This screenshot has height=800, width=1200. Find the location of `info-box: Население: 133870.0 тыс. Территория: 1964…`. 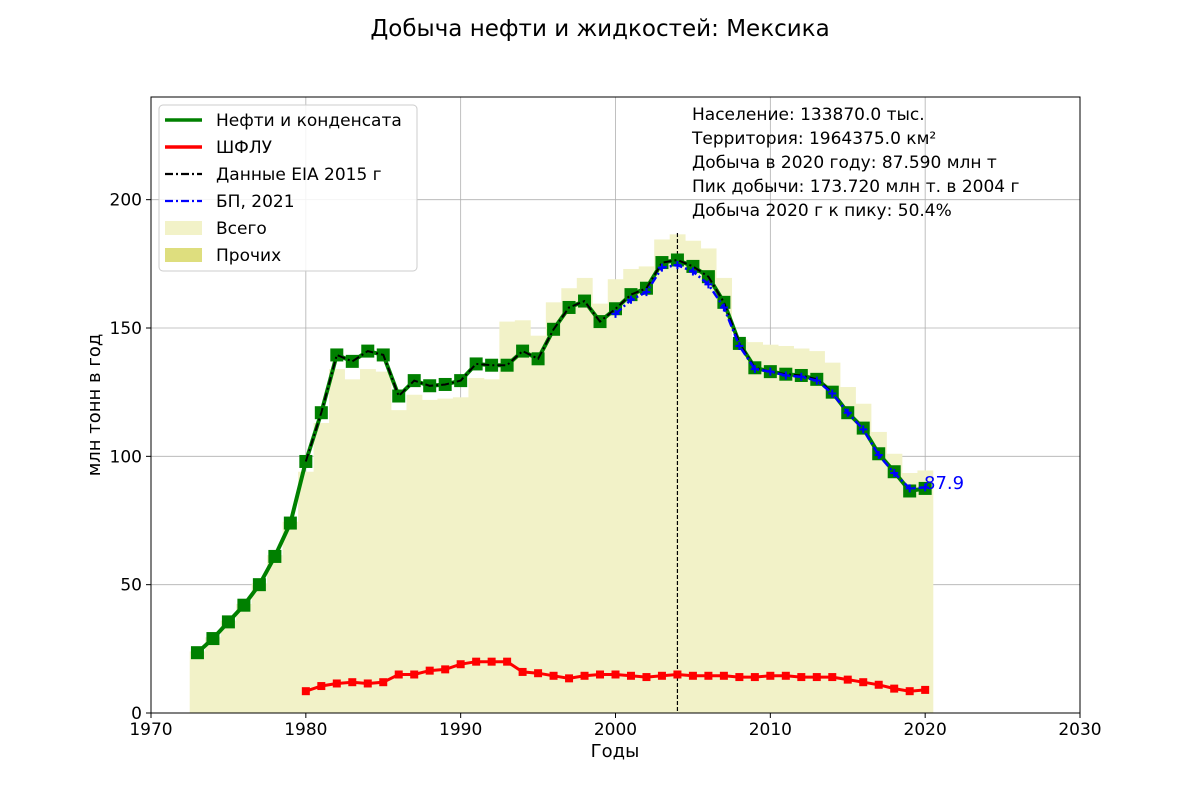

info-box: Население: 133870.0 тыс. Территория: 1964… is located at coordinates (855, 163).